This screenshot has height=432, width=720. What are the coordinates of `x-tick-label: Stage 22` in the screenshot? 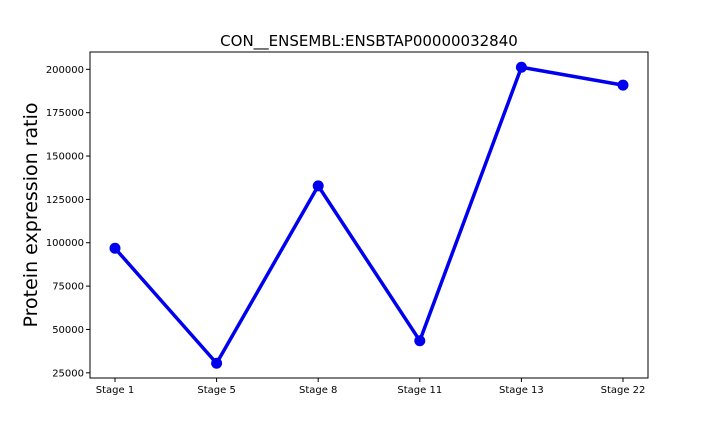 It's located at (623, 390).